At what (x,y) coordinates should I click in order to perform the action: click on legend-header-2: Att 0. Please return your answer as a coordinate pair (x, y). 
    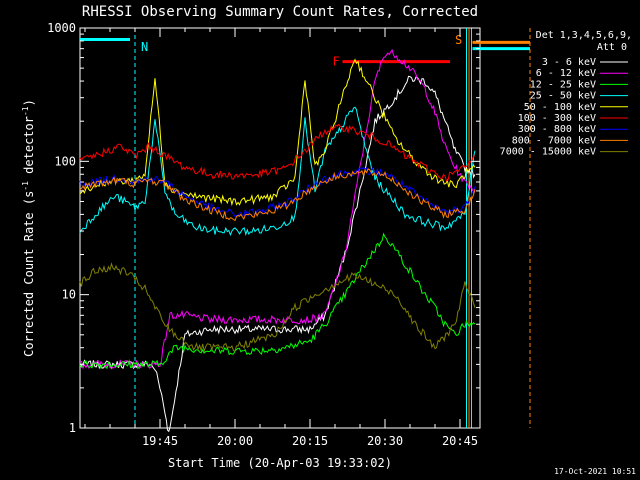
    Looking at the image, I should click on (612, 47).